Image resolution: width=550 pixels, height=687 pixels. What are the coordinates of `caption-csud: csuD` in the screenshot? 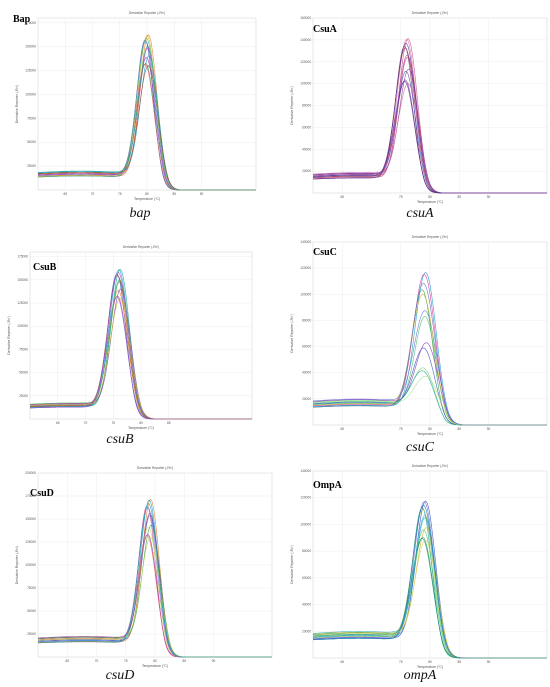 It's located at (120, 675).